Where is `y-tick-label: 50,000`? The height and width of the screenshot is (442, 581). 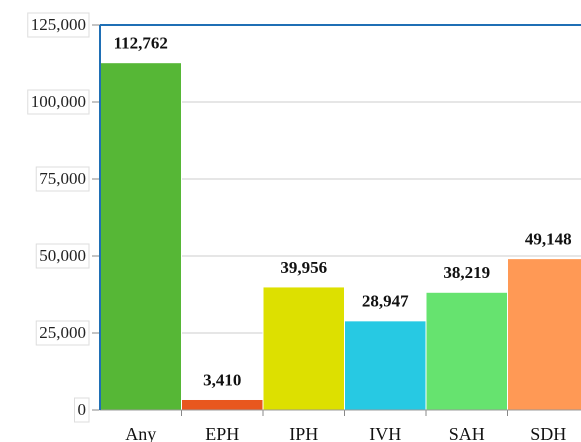
y-tick-label: 50,000 is located at coordinates (62, 255).